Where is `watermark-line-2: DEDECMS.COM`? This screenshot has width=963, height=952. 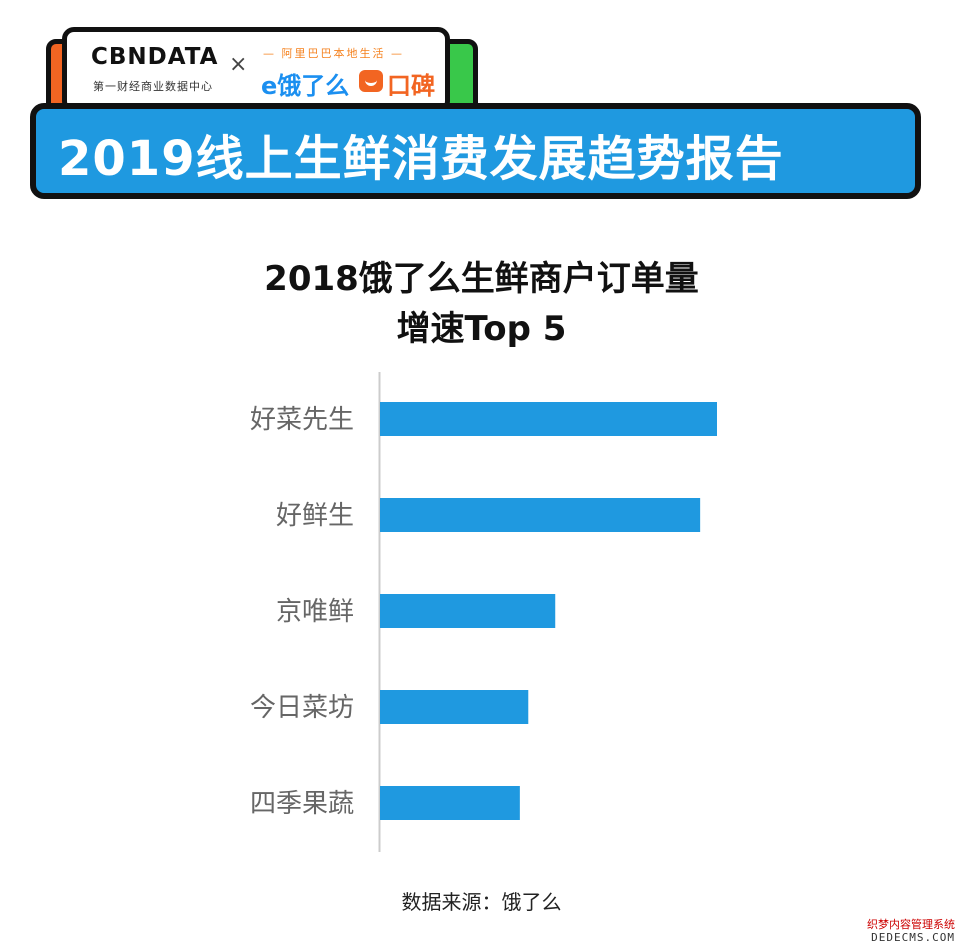
watermark-line-2: DEDECMS.COM is located at coordinates (913, 937).